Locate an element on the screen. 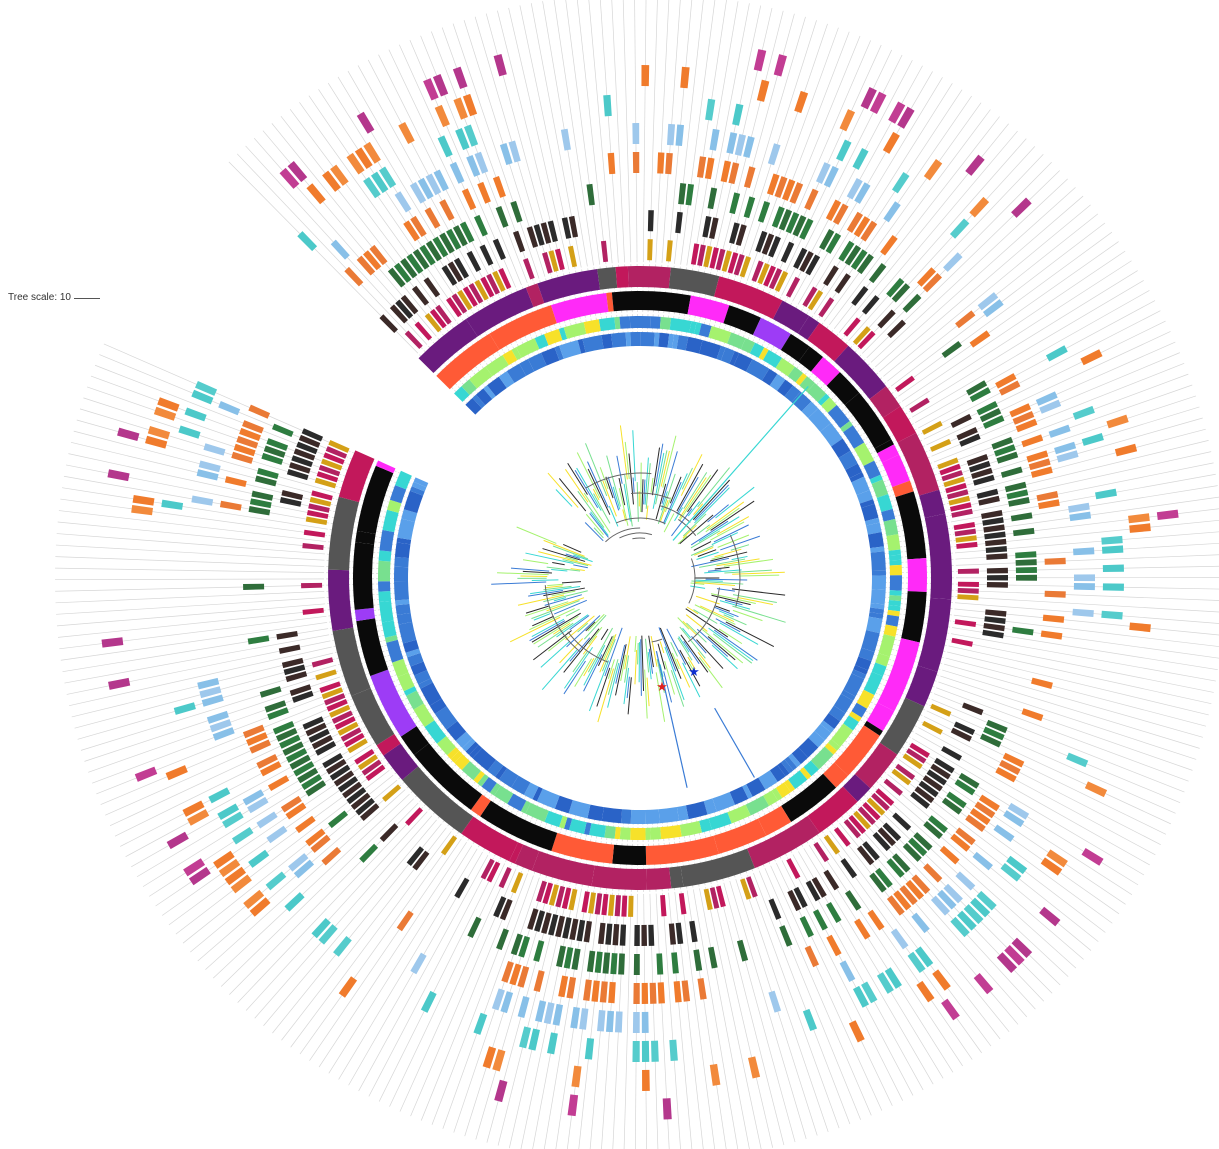 This screenshot has width=1219, height=1149. tree-arc is located at coordinates (687, 527).